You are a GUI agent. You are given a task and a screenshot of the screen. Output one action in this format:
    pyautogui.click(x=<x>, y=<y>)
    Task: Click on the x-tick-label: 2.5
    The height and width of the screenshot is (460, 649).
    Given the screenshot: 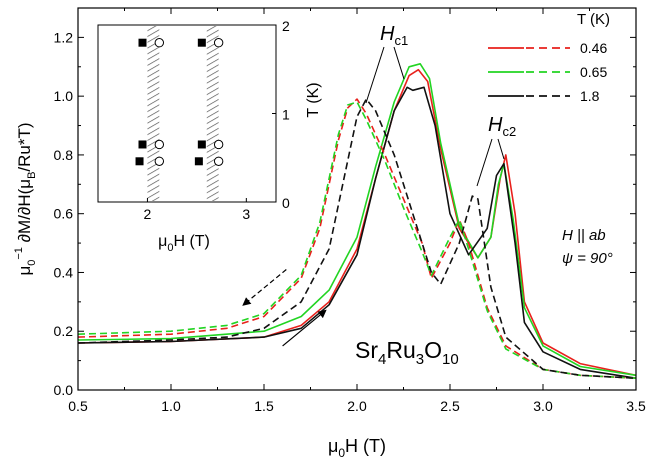 What is the action you would take?
    pyautogui.click(x=450, y=406)
    